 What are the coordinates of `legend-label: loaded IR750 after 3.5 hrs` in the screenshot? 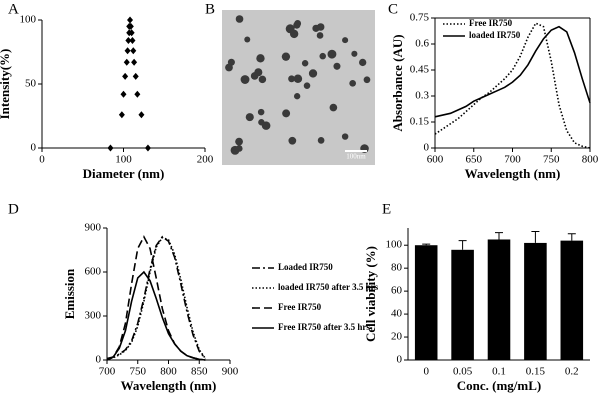 It's located at (328, 287).